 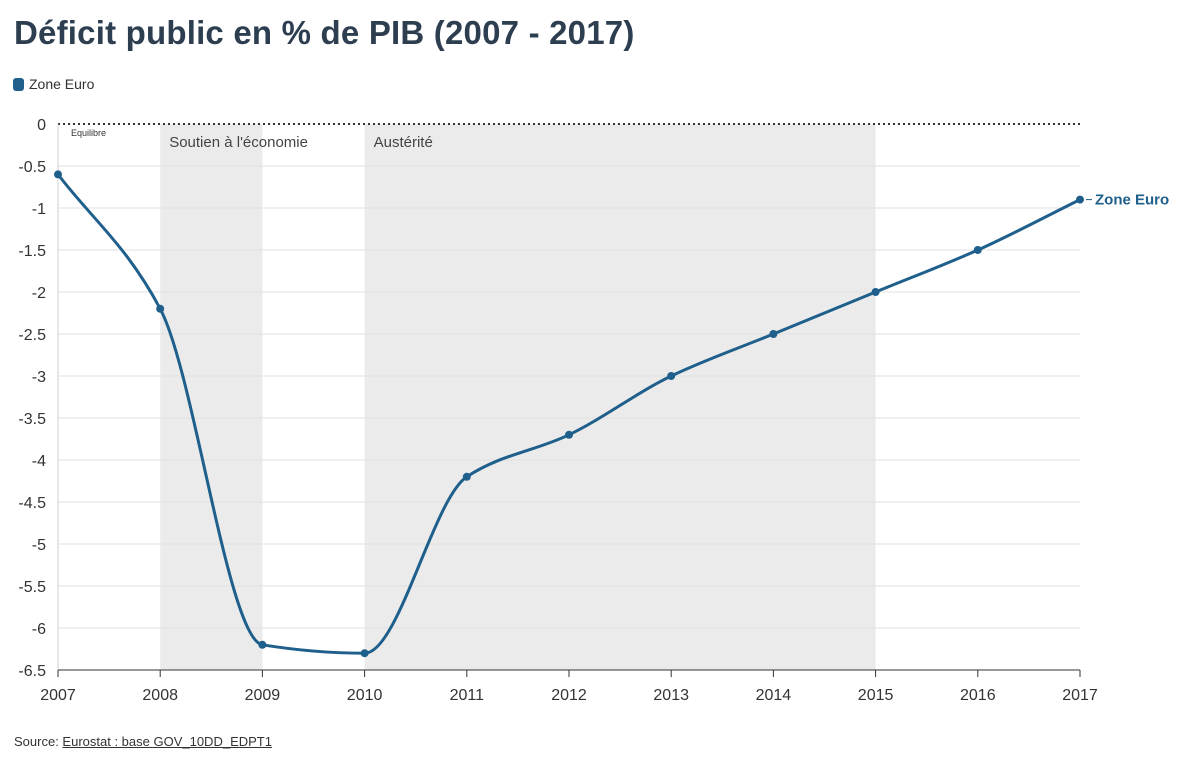 What do you see at coordinates (41, 125) in the screenshot?
I see `y-tick-label: 0` at bounding box center [41, 125].